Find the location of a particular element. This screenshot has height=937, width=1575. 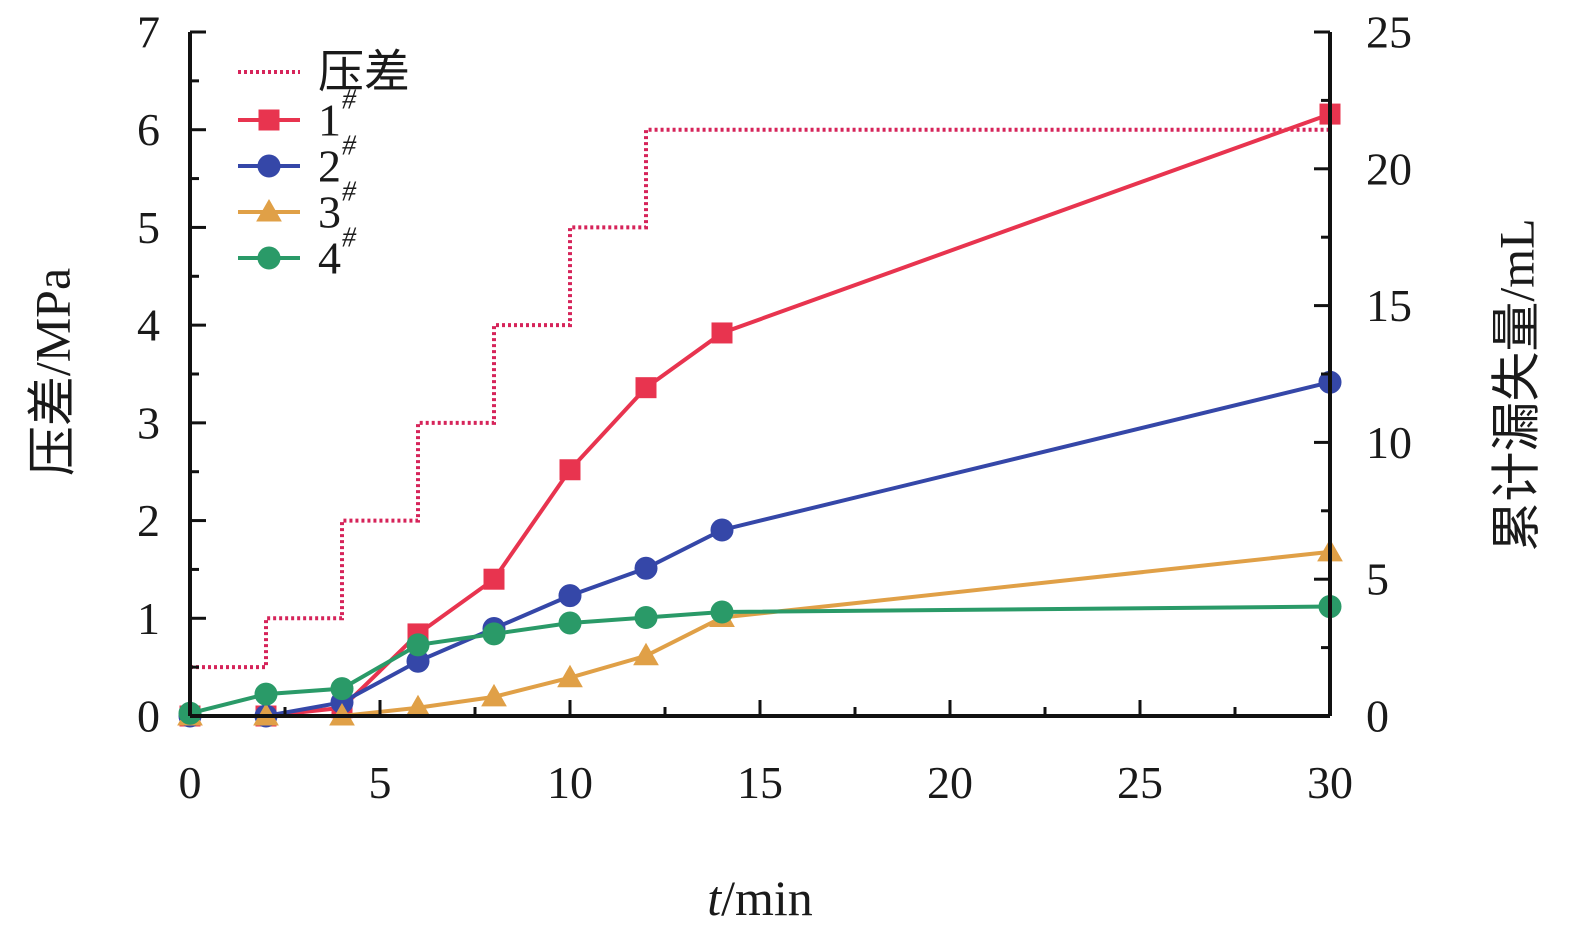

legend-series-3-label: 3 is located at coordinates (329, 212).